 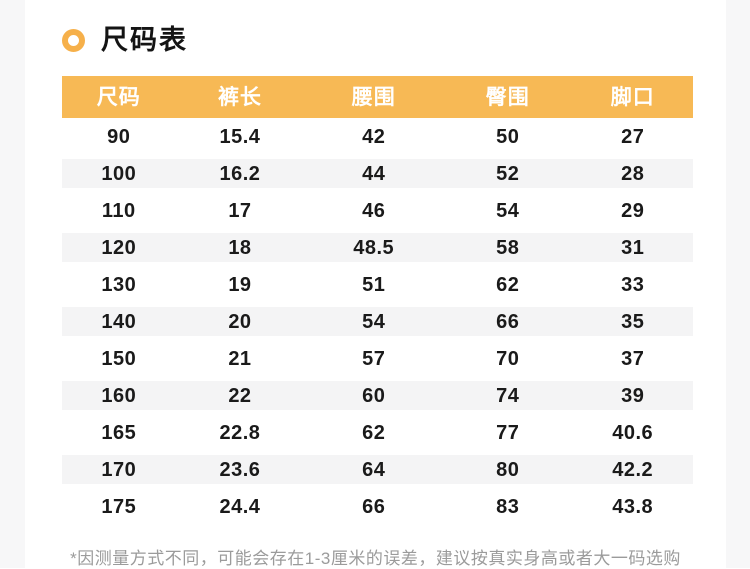 I want to click on table-row: 140 20 54 66 35, so click(x=377, y=321).